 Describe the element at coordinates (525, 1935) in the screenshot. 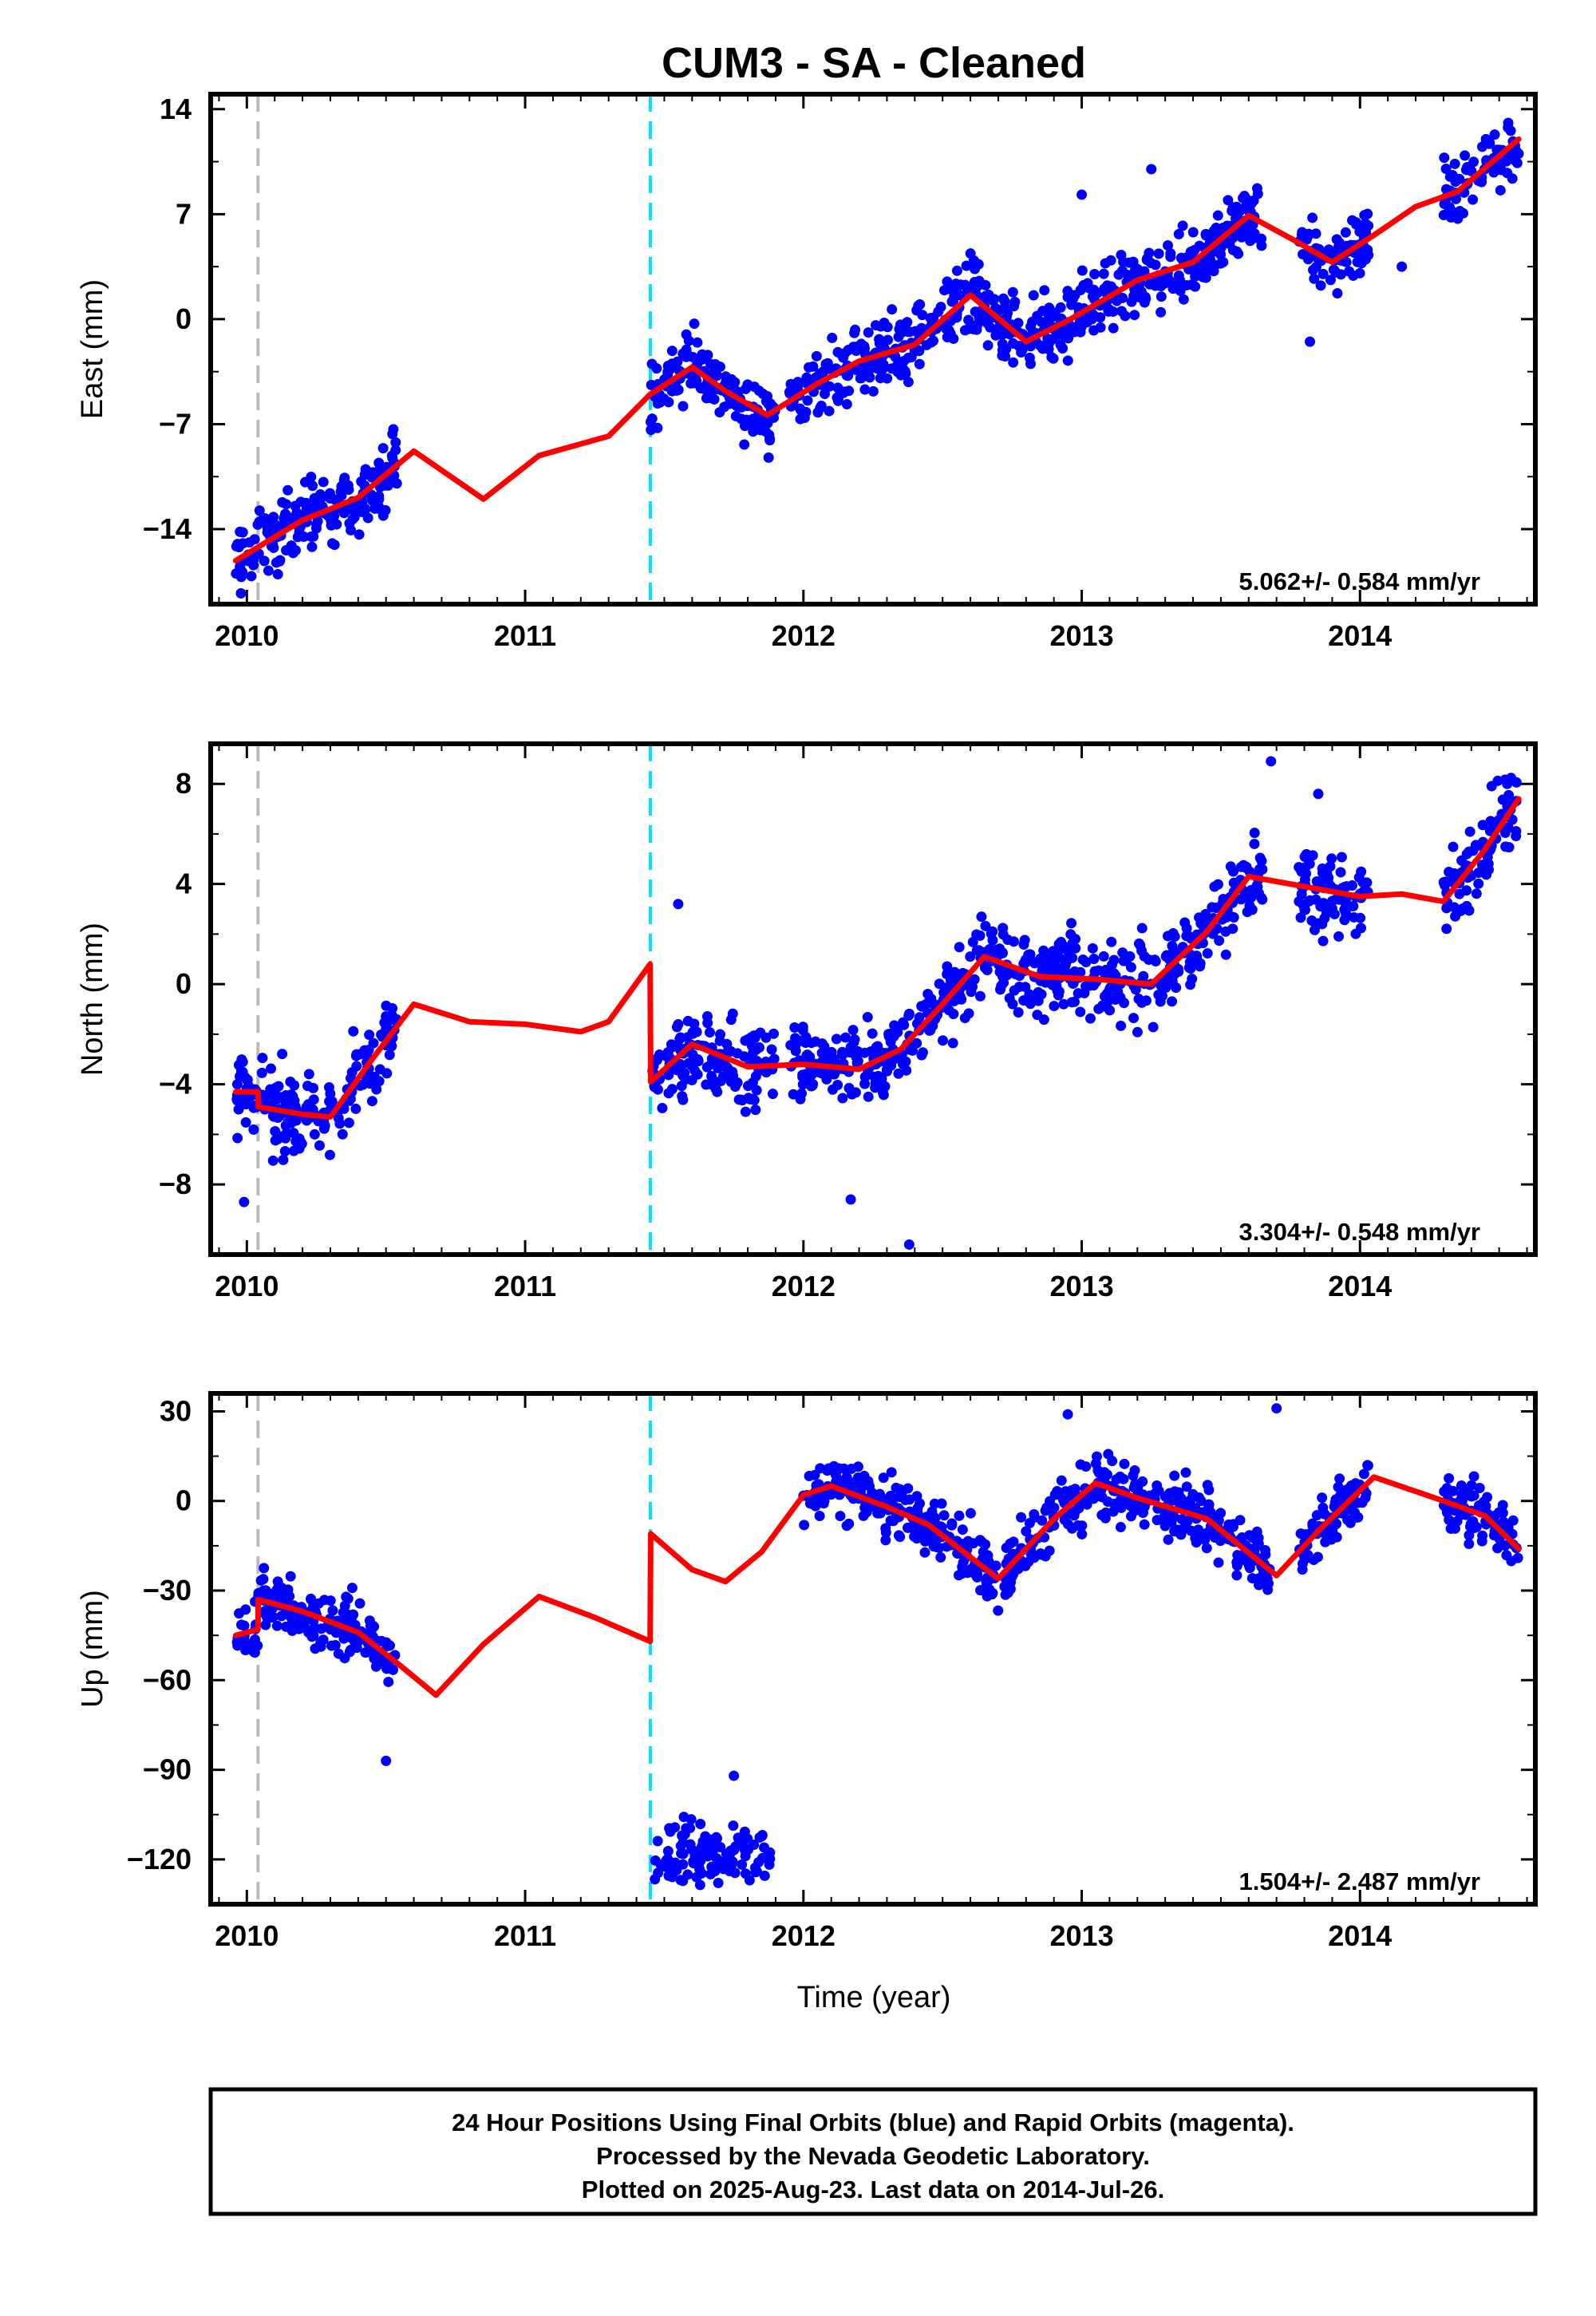

I see `x-tick-label: 2011` at that location.